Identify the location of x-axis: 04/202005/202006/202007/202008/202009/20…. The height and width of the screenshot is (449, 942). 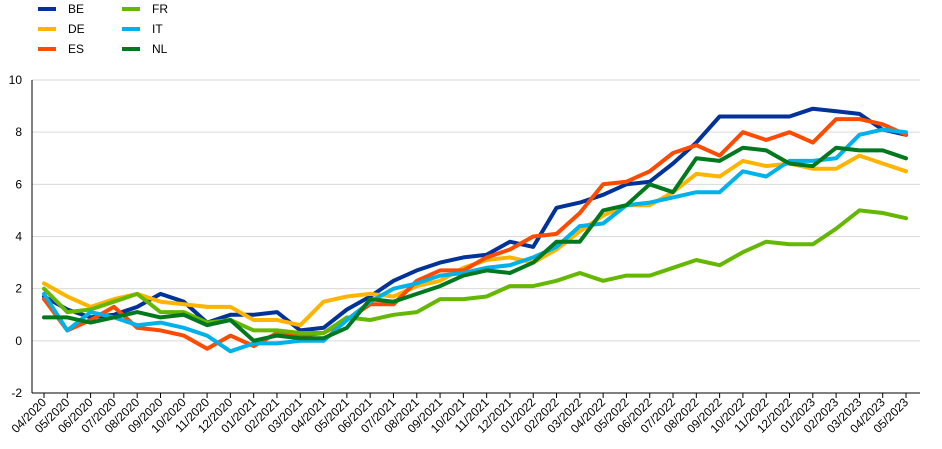
(464, 414).